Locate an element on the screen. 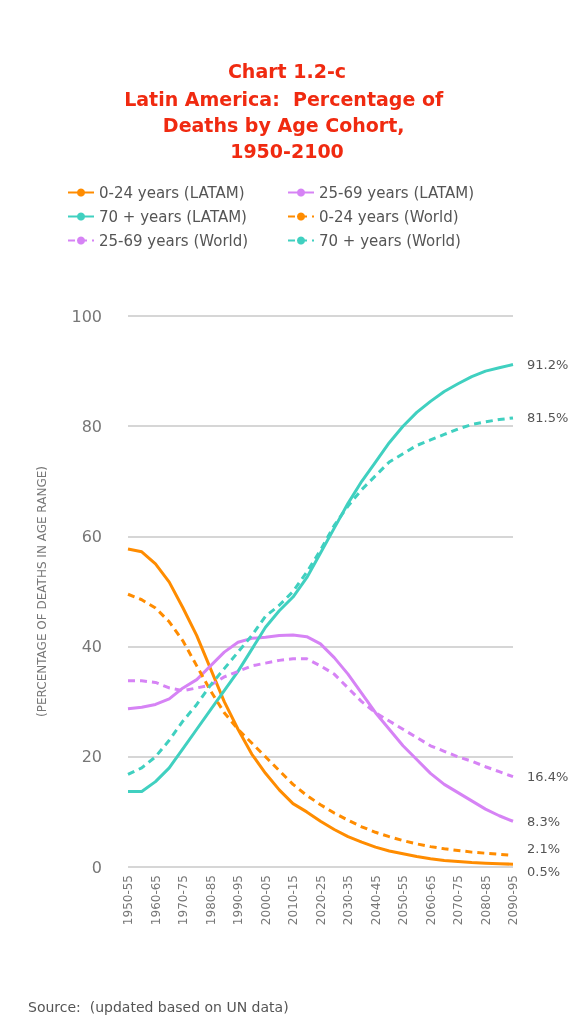  chart-title: Chart 1.2-c is located at coordinates (287, 70).